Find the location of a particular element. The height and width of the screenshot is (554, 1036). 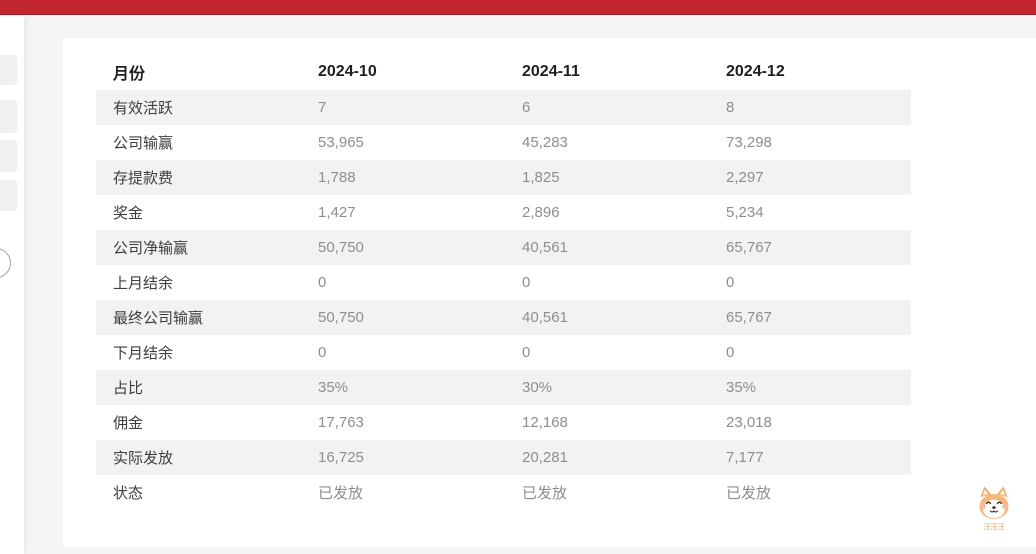

row-label: 实际发放 is located at coordinates (198, 457).